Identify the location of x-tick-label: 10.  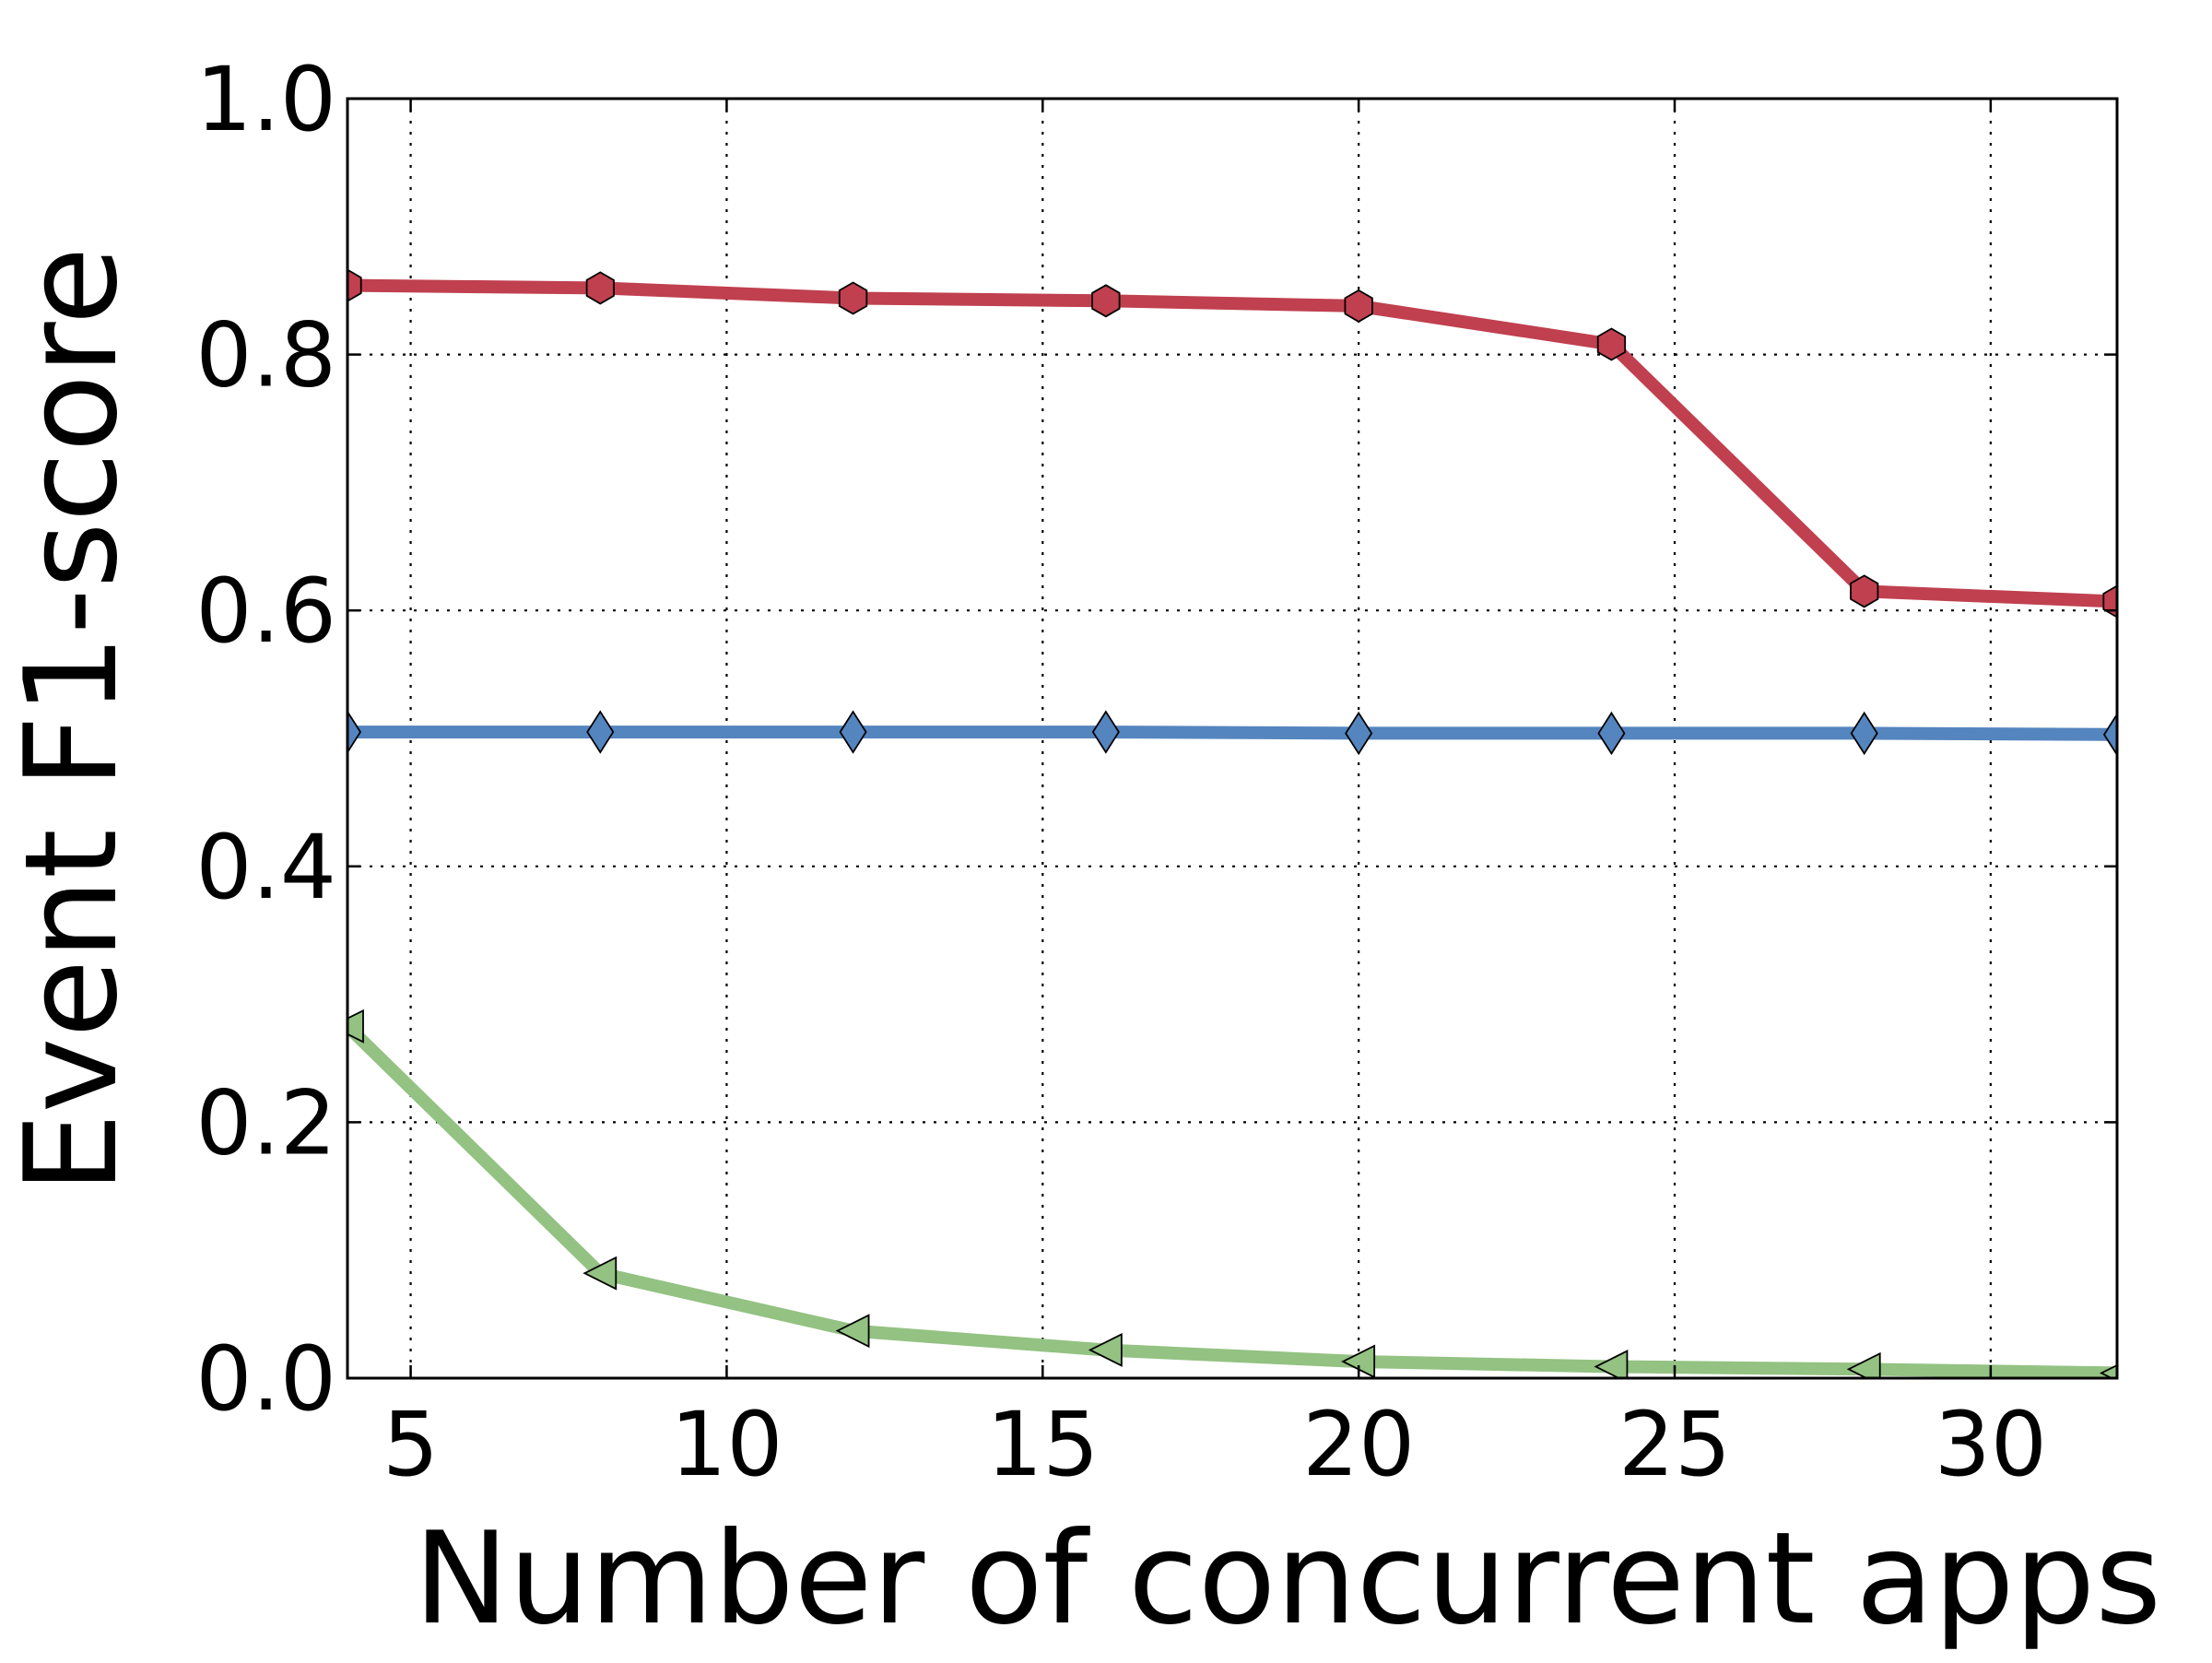
(726, 1444).